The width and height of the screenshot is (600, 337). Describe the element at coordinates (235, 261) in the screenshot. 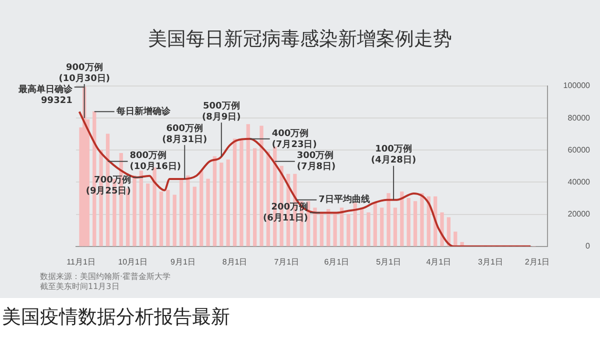

I see `x-tick-label: 8月1日` at that location.